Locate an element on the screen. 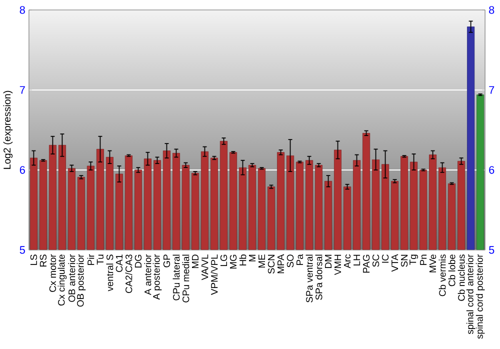 This screenshot has height=349, width=500. x-tick-label: OB posterior is located at coordinates (81, 280).